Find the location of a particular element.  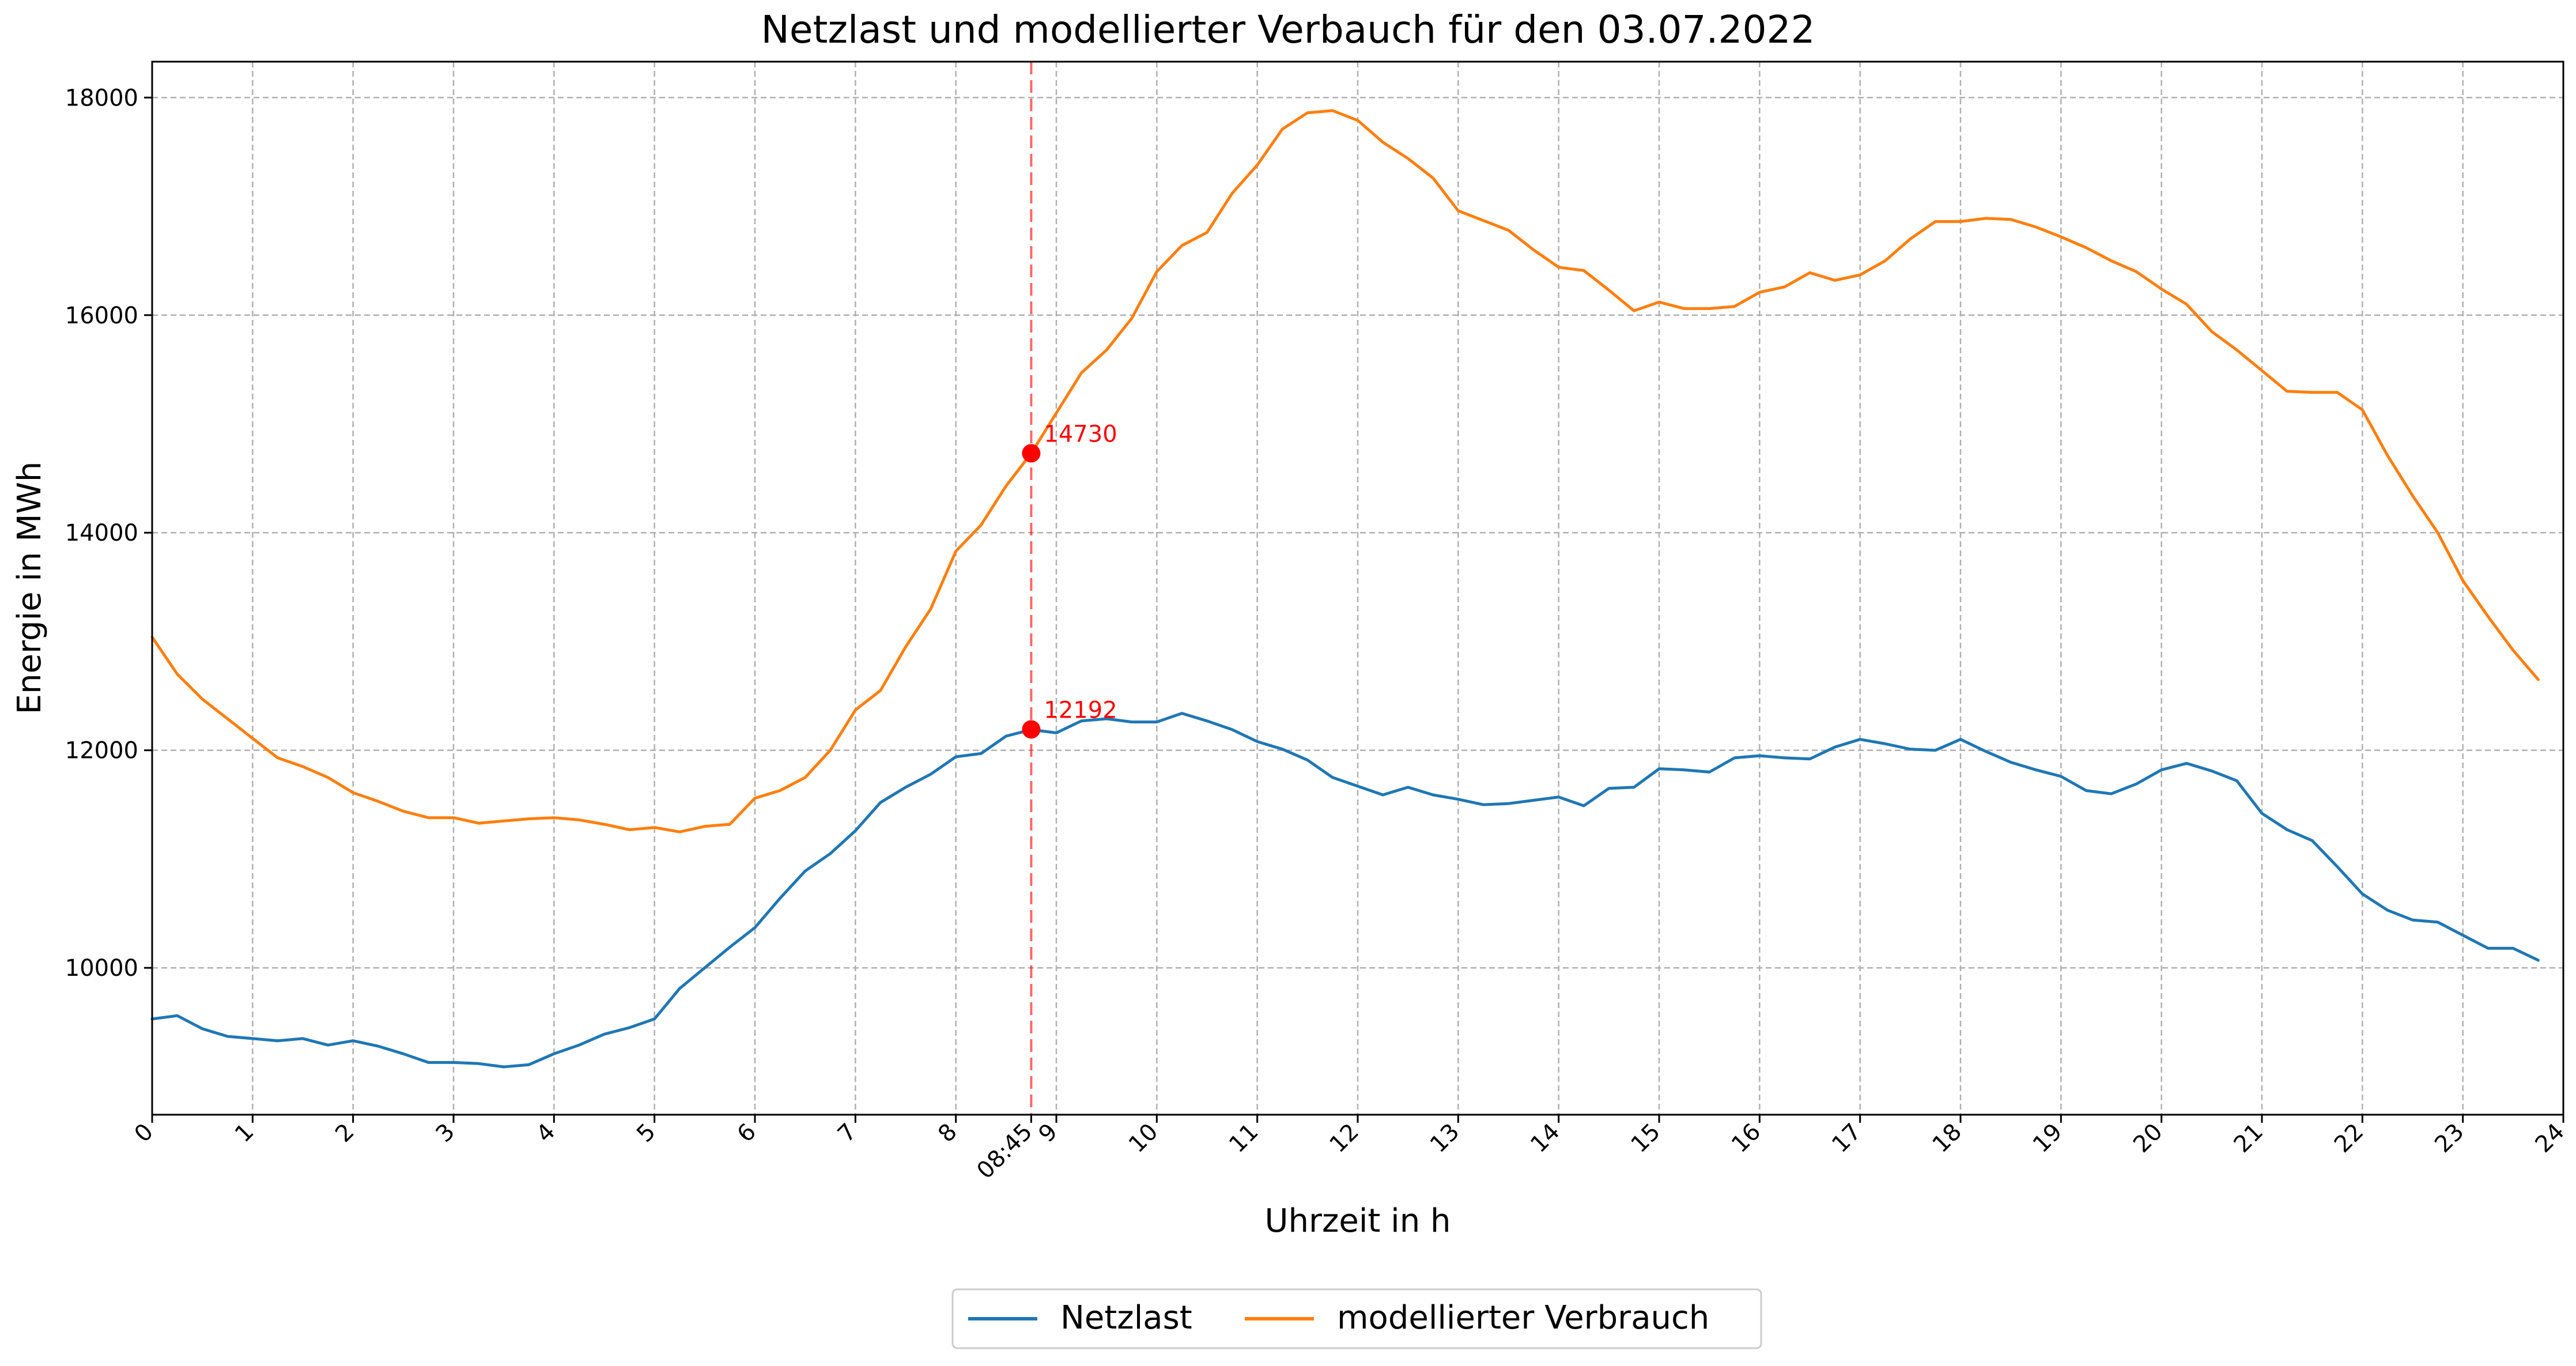

legend-label: modellierter Verbrauch is located at coordinates (1523, 1318).